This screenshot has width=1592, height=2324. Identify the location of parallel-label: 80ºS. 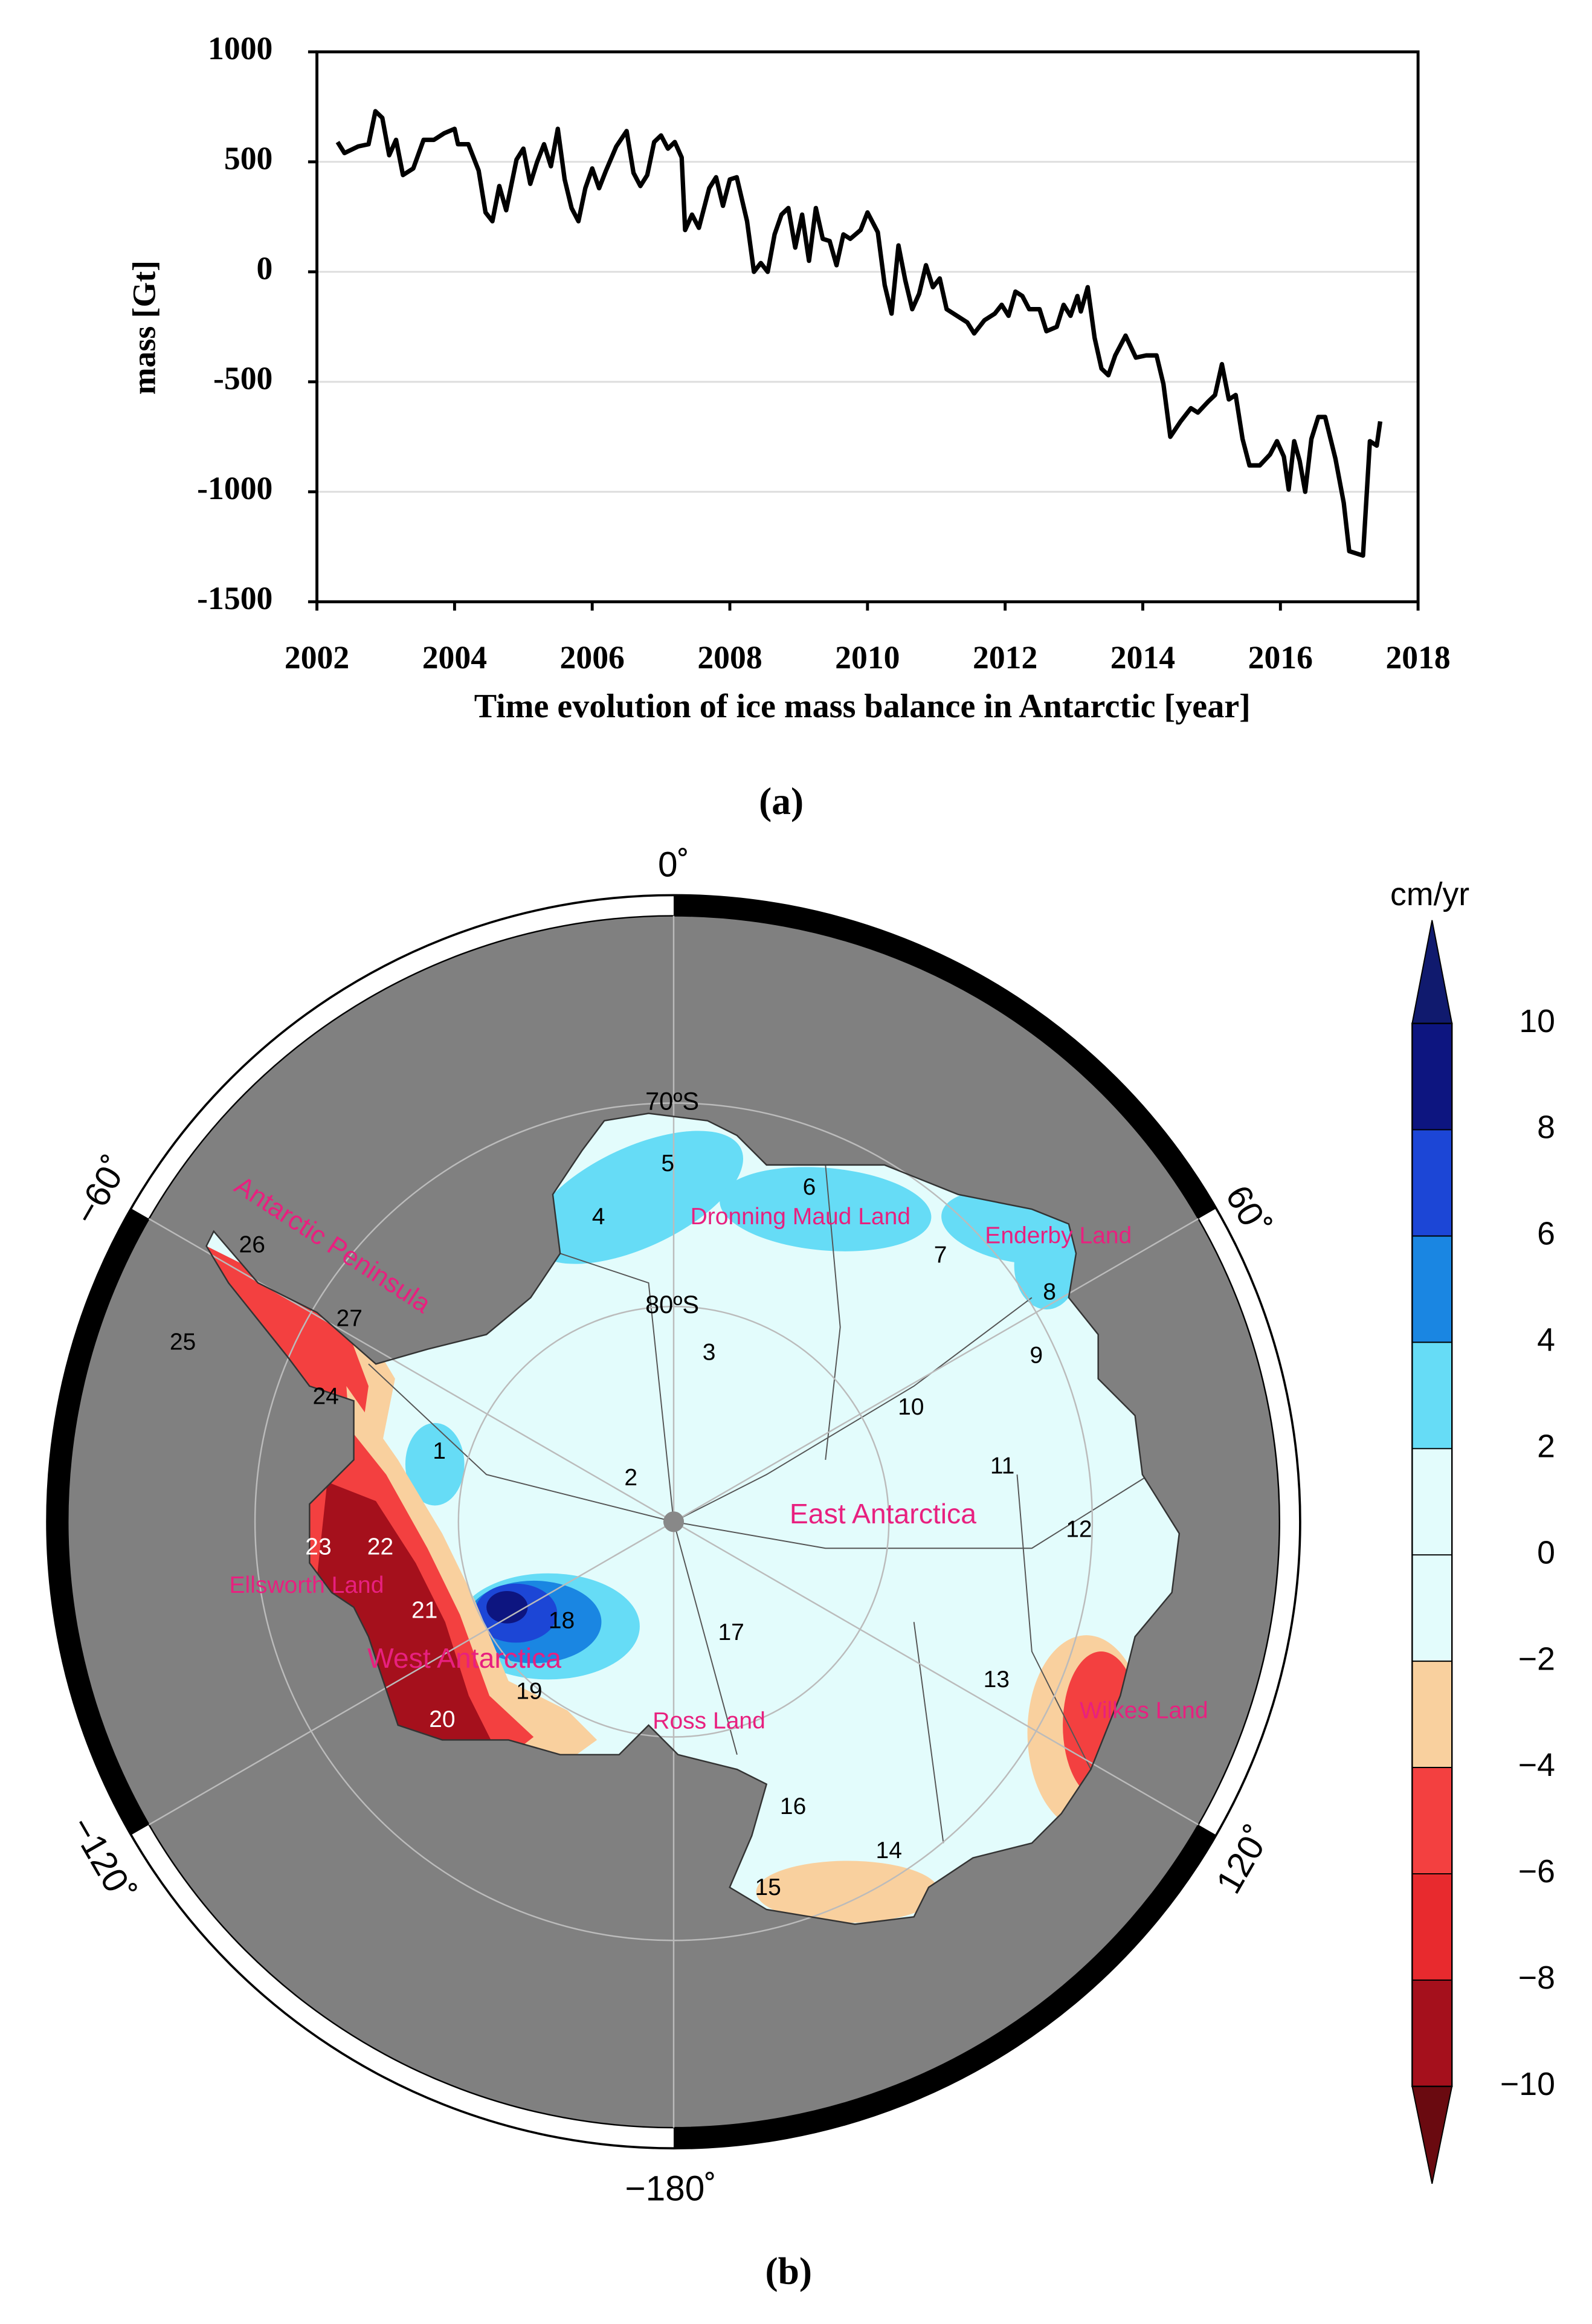
(672, 1304).